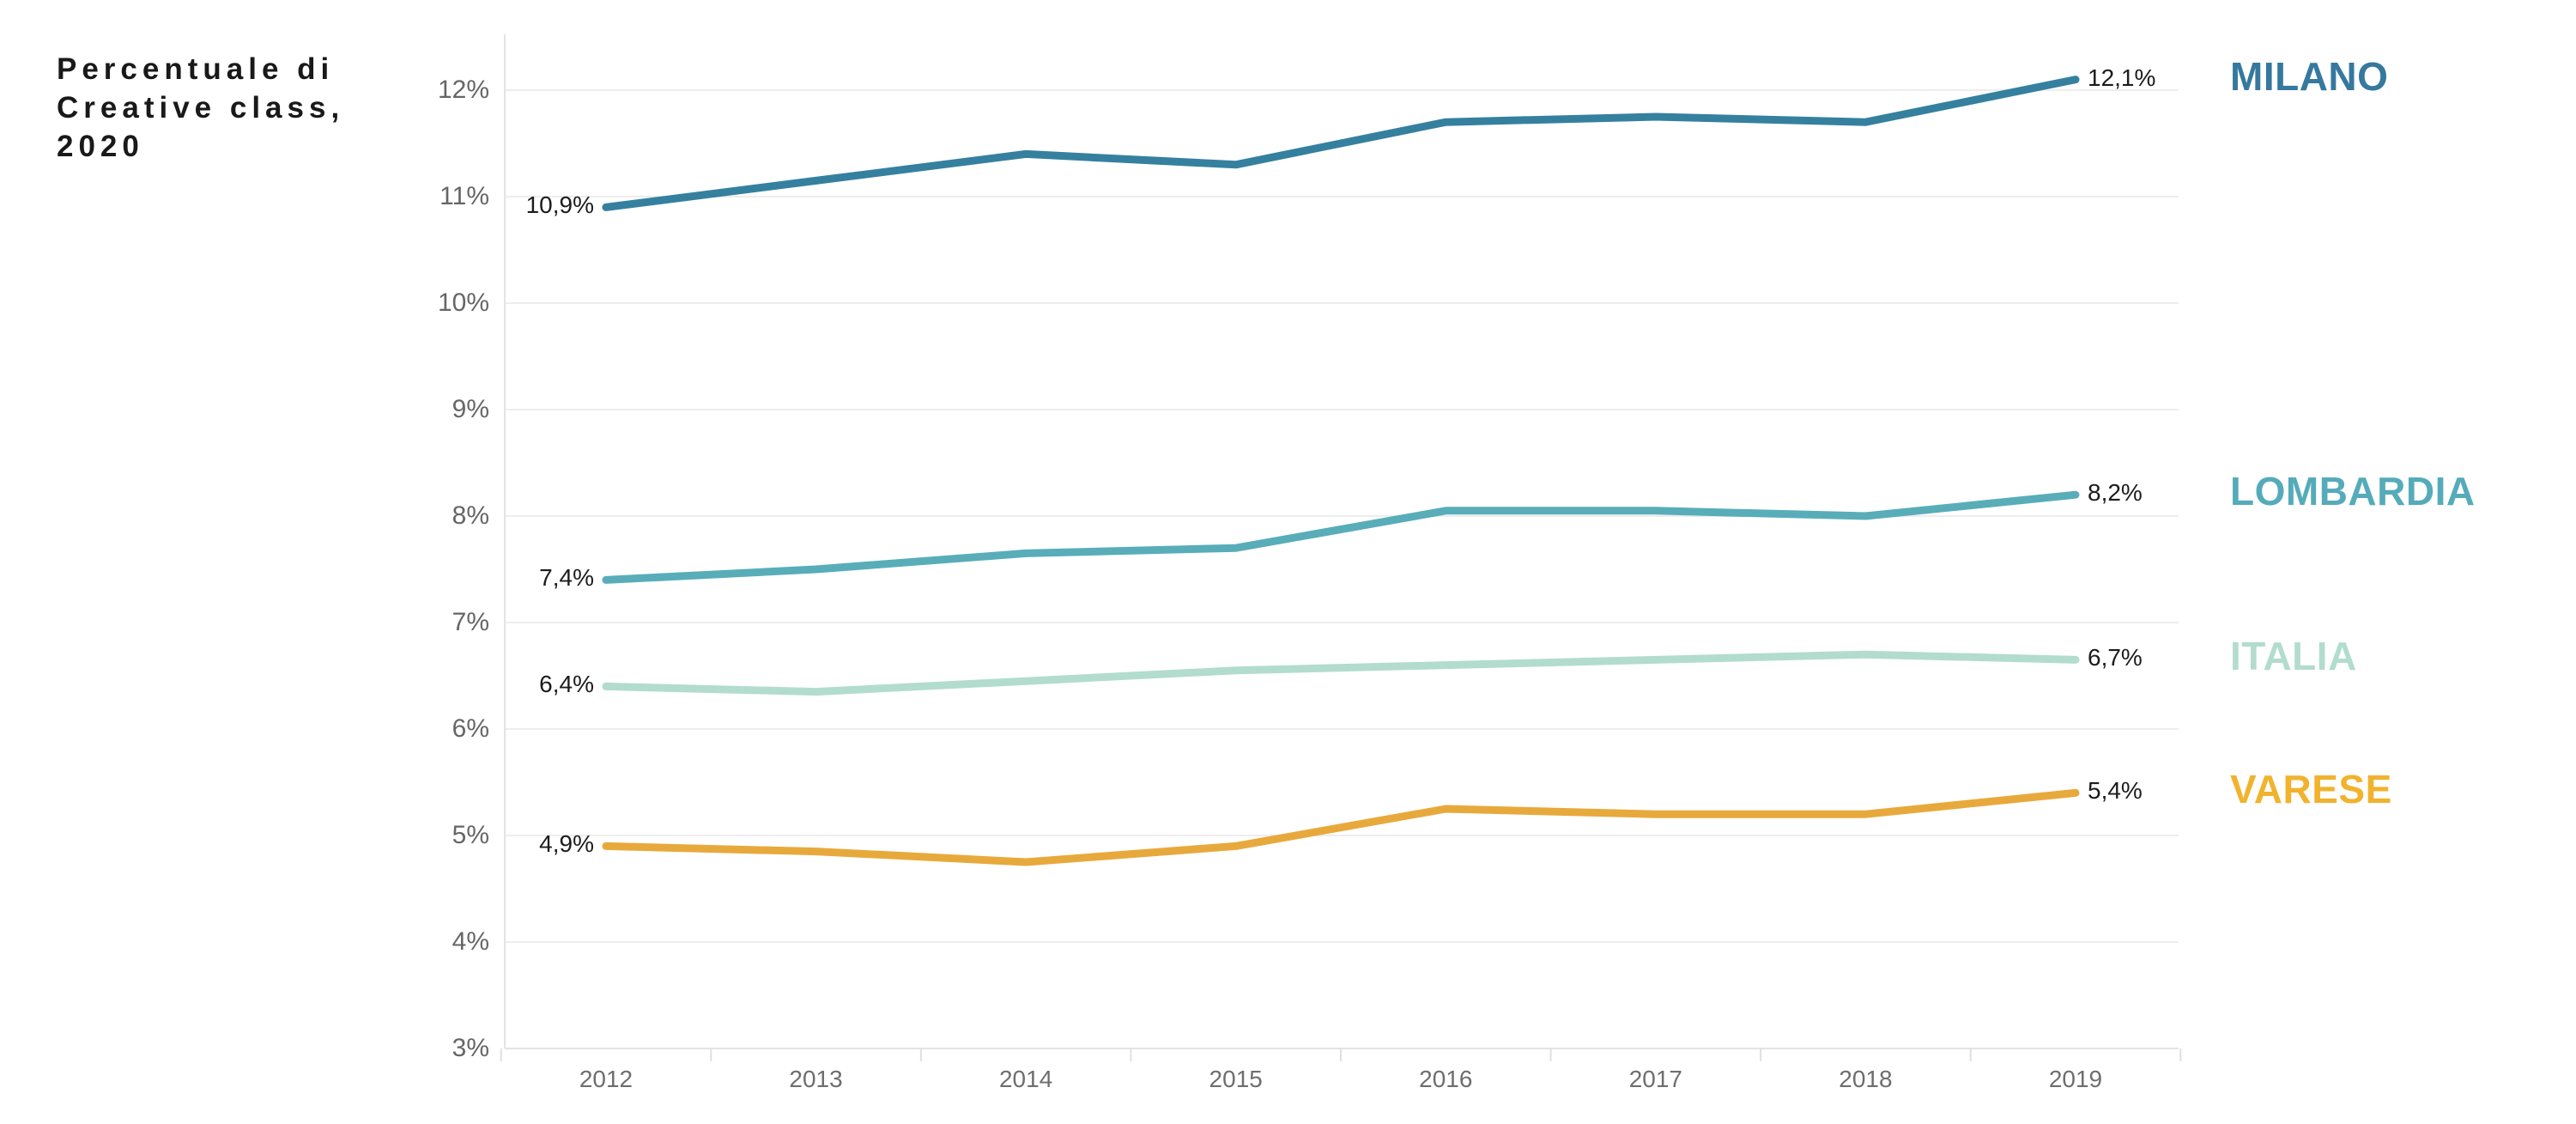  I want to click on x-axis-tick-label: 2018, so click(1866, 1079).